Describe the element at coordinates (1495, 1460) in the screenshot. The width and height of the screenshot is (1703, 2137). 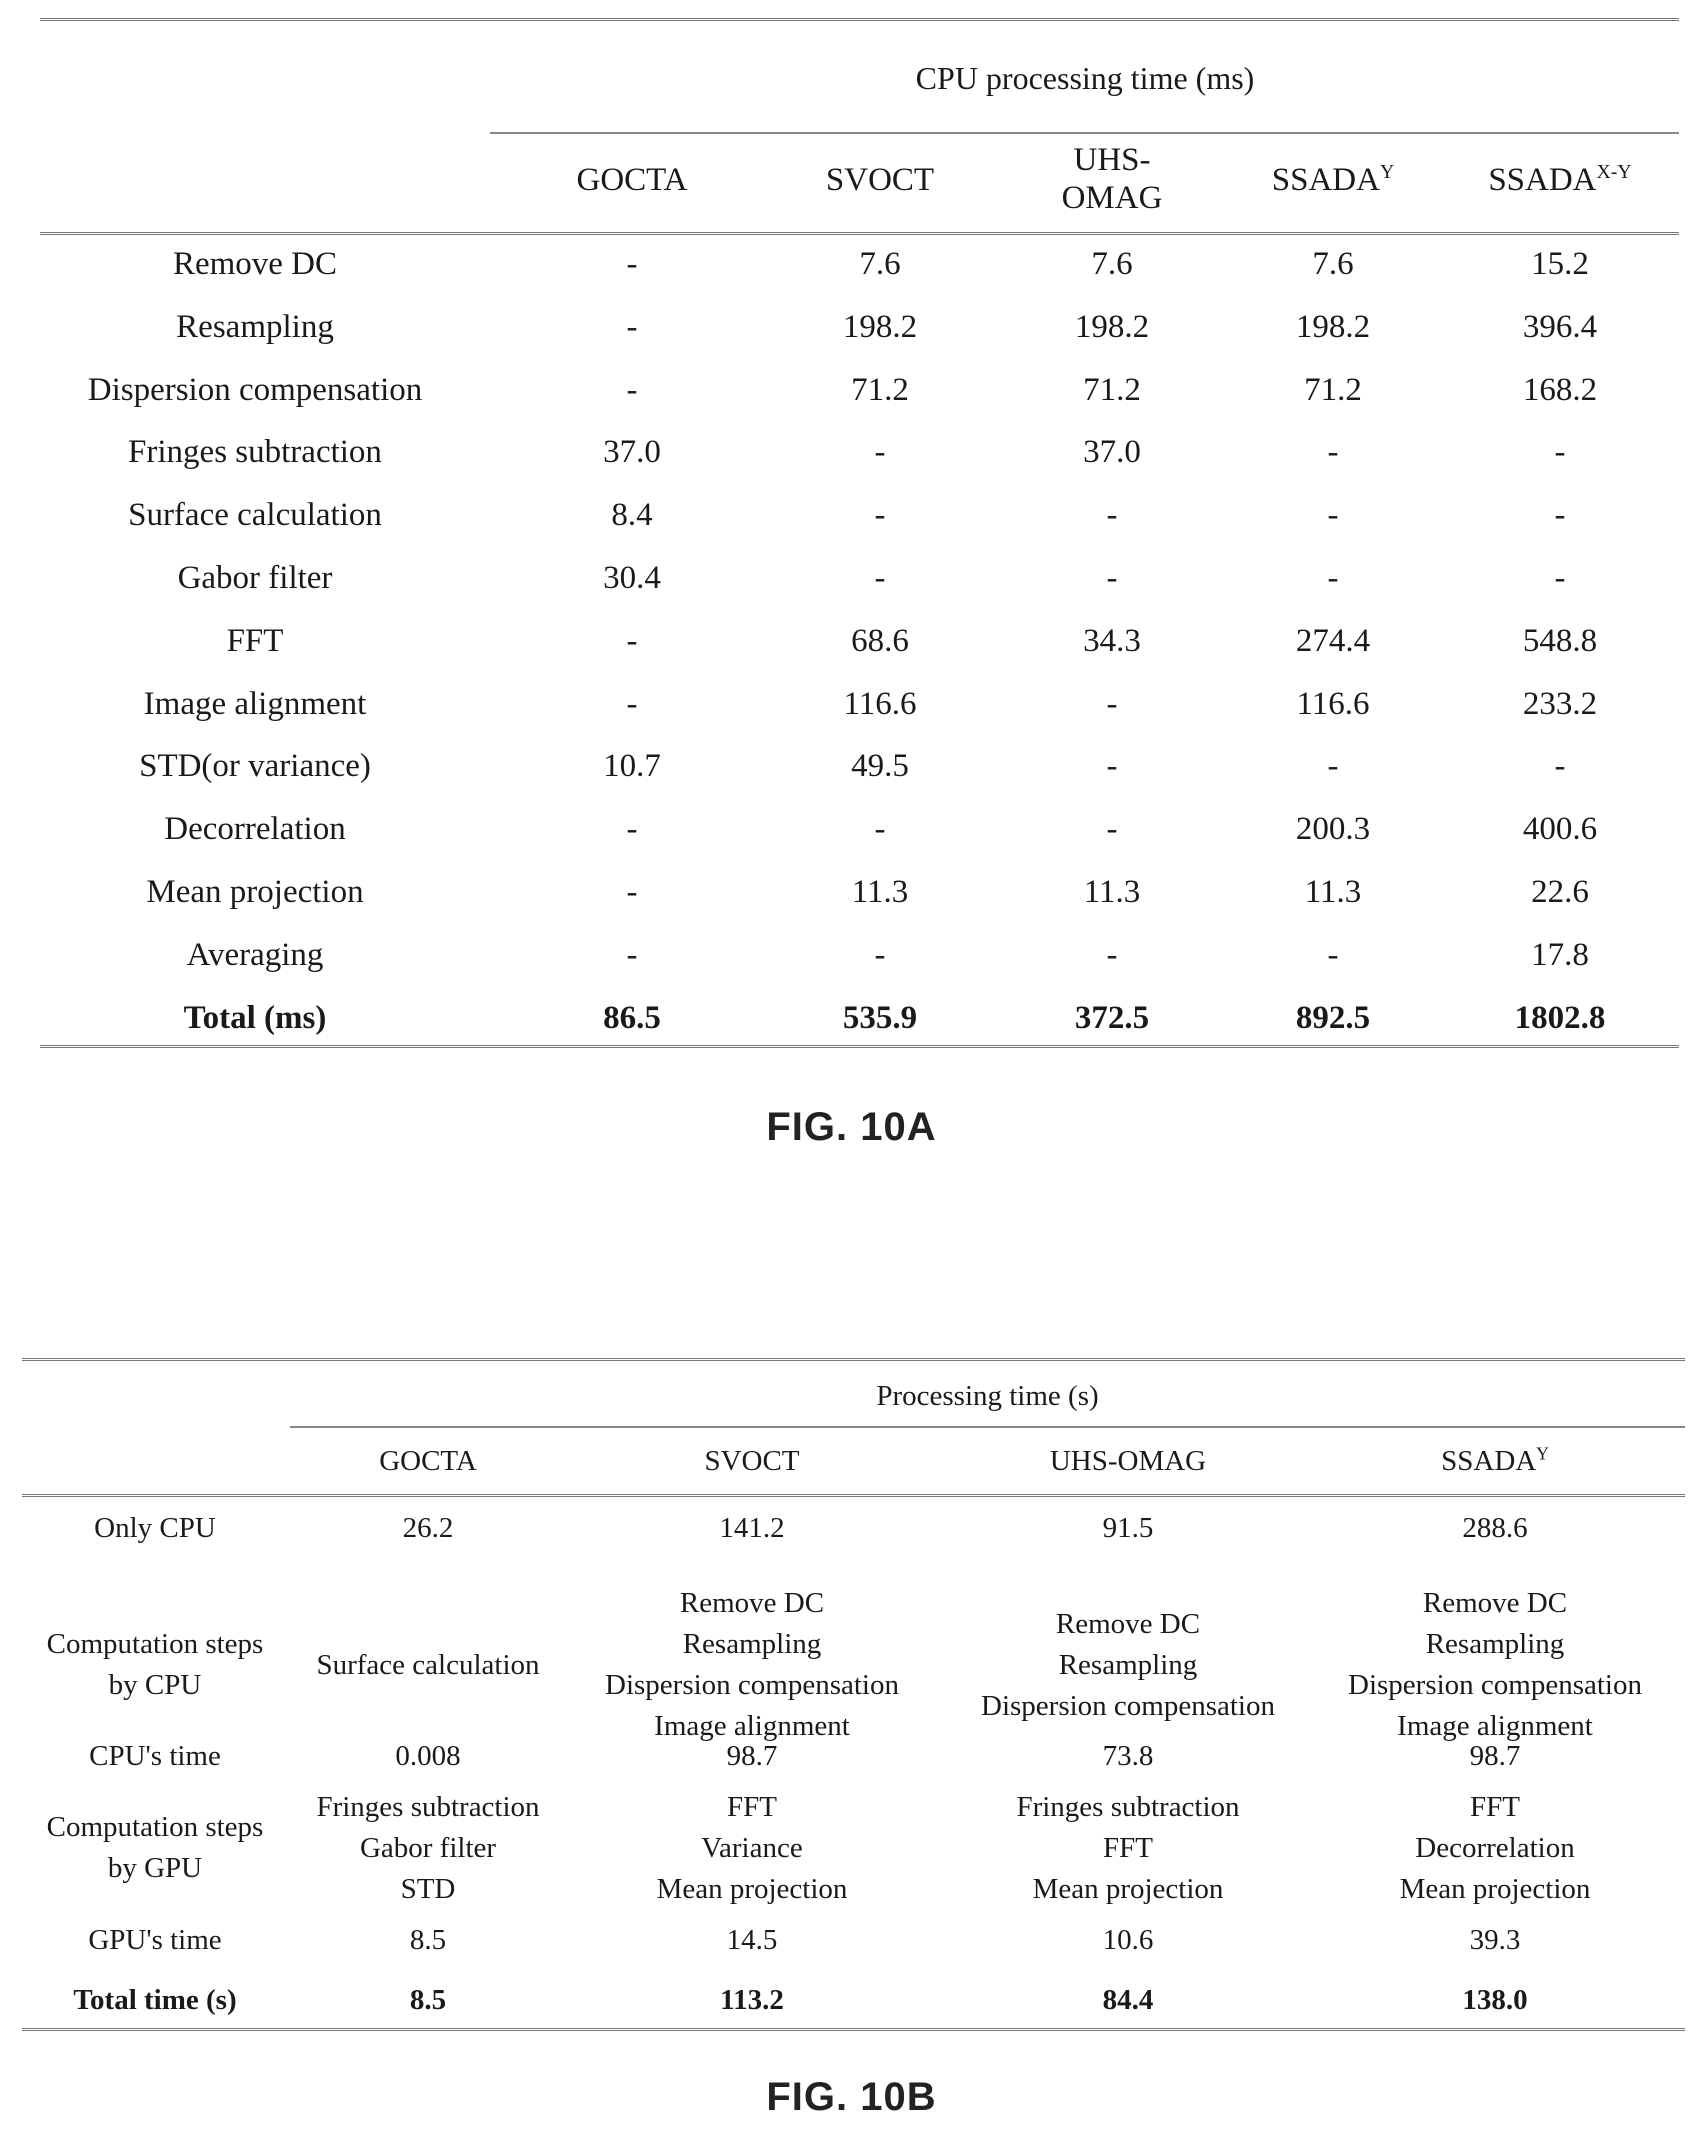
I see `column-header: SSADAY` at that location.